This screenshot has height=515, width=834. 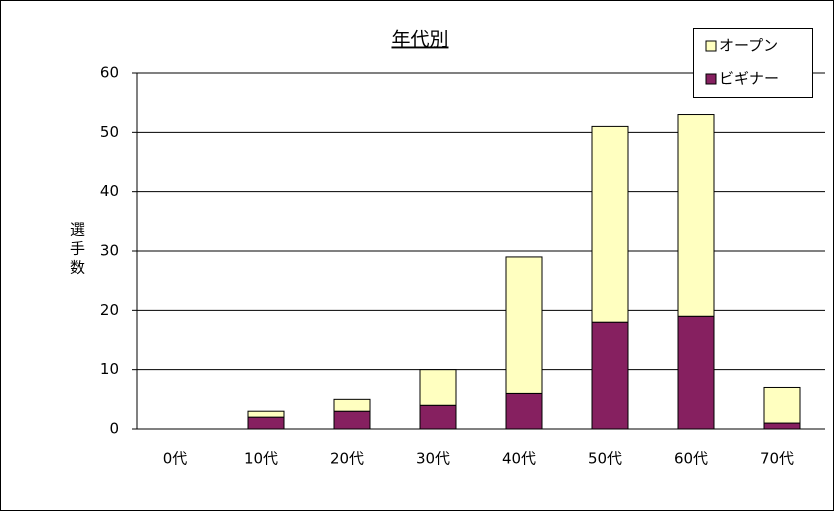 What do you see at coordinates (433, 459) in the screenshot?
I see `x-tick-label: 30代` at bounding box center [433, 459].